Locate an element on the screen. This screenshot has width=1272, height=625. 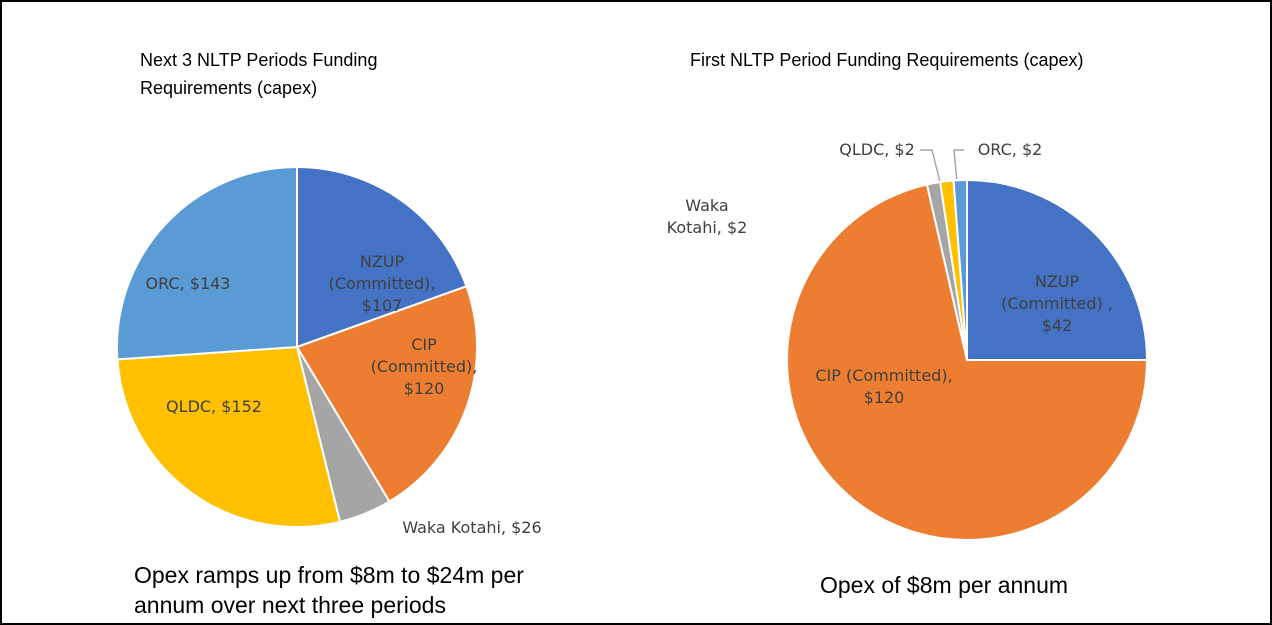
data-label: ORC, $2 is located at coordinates (1010, 149).